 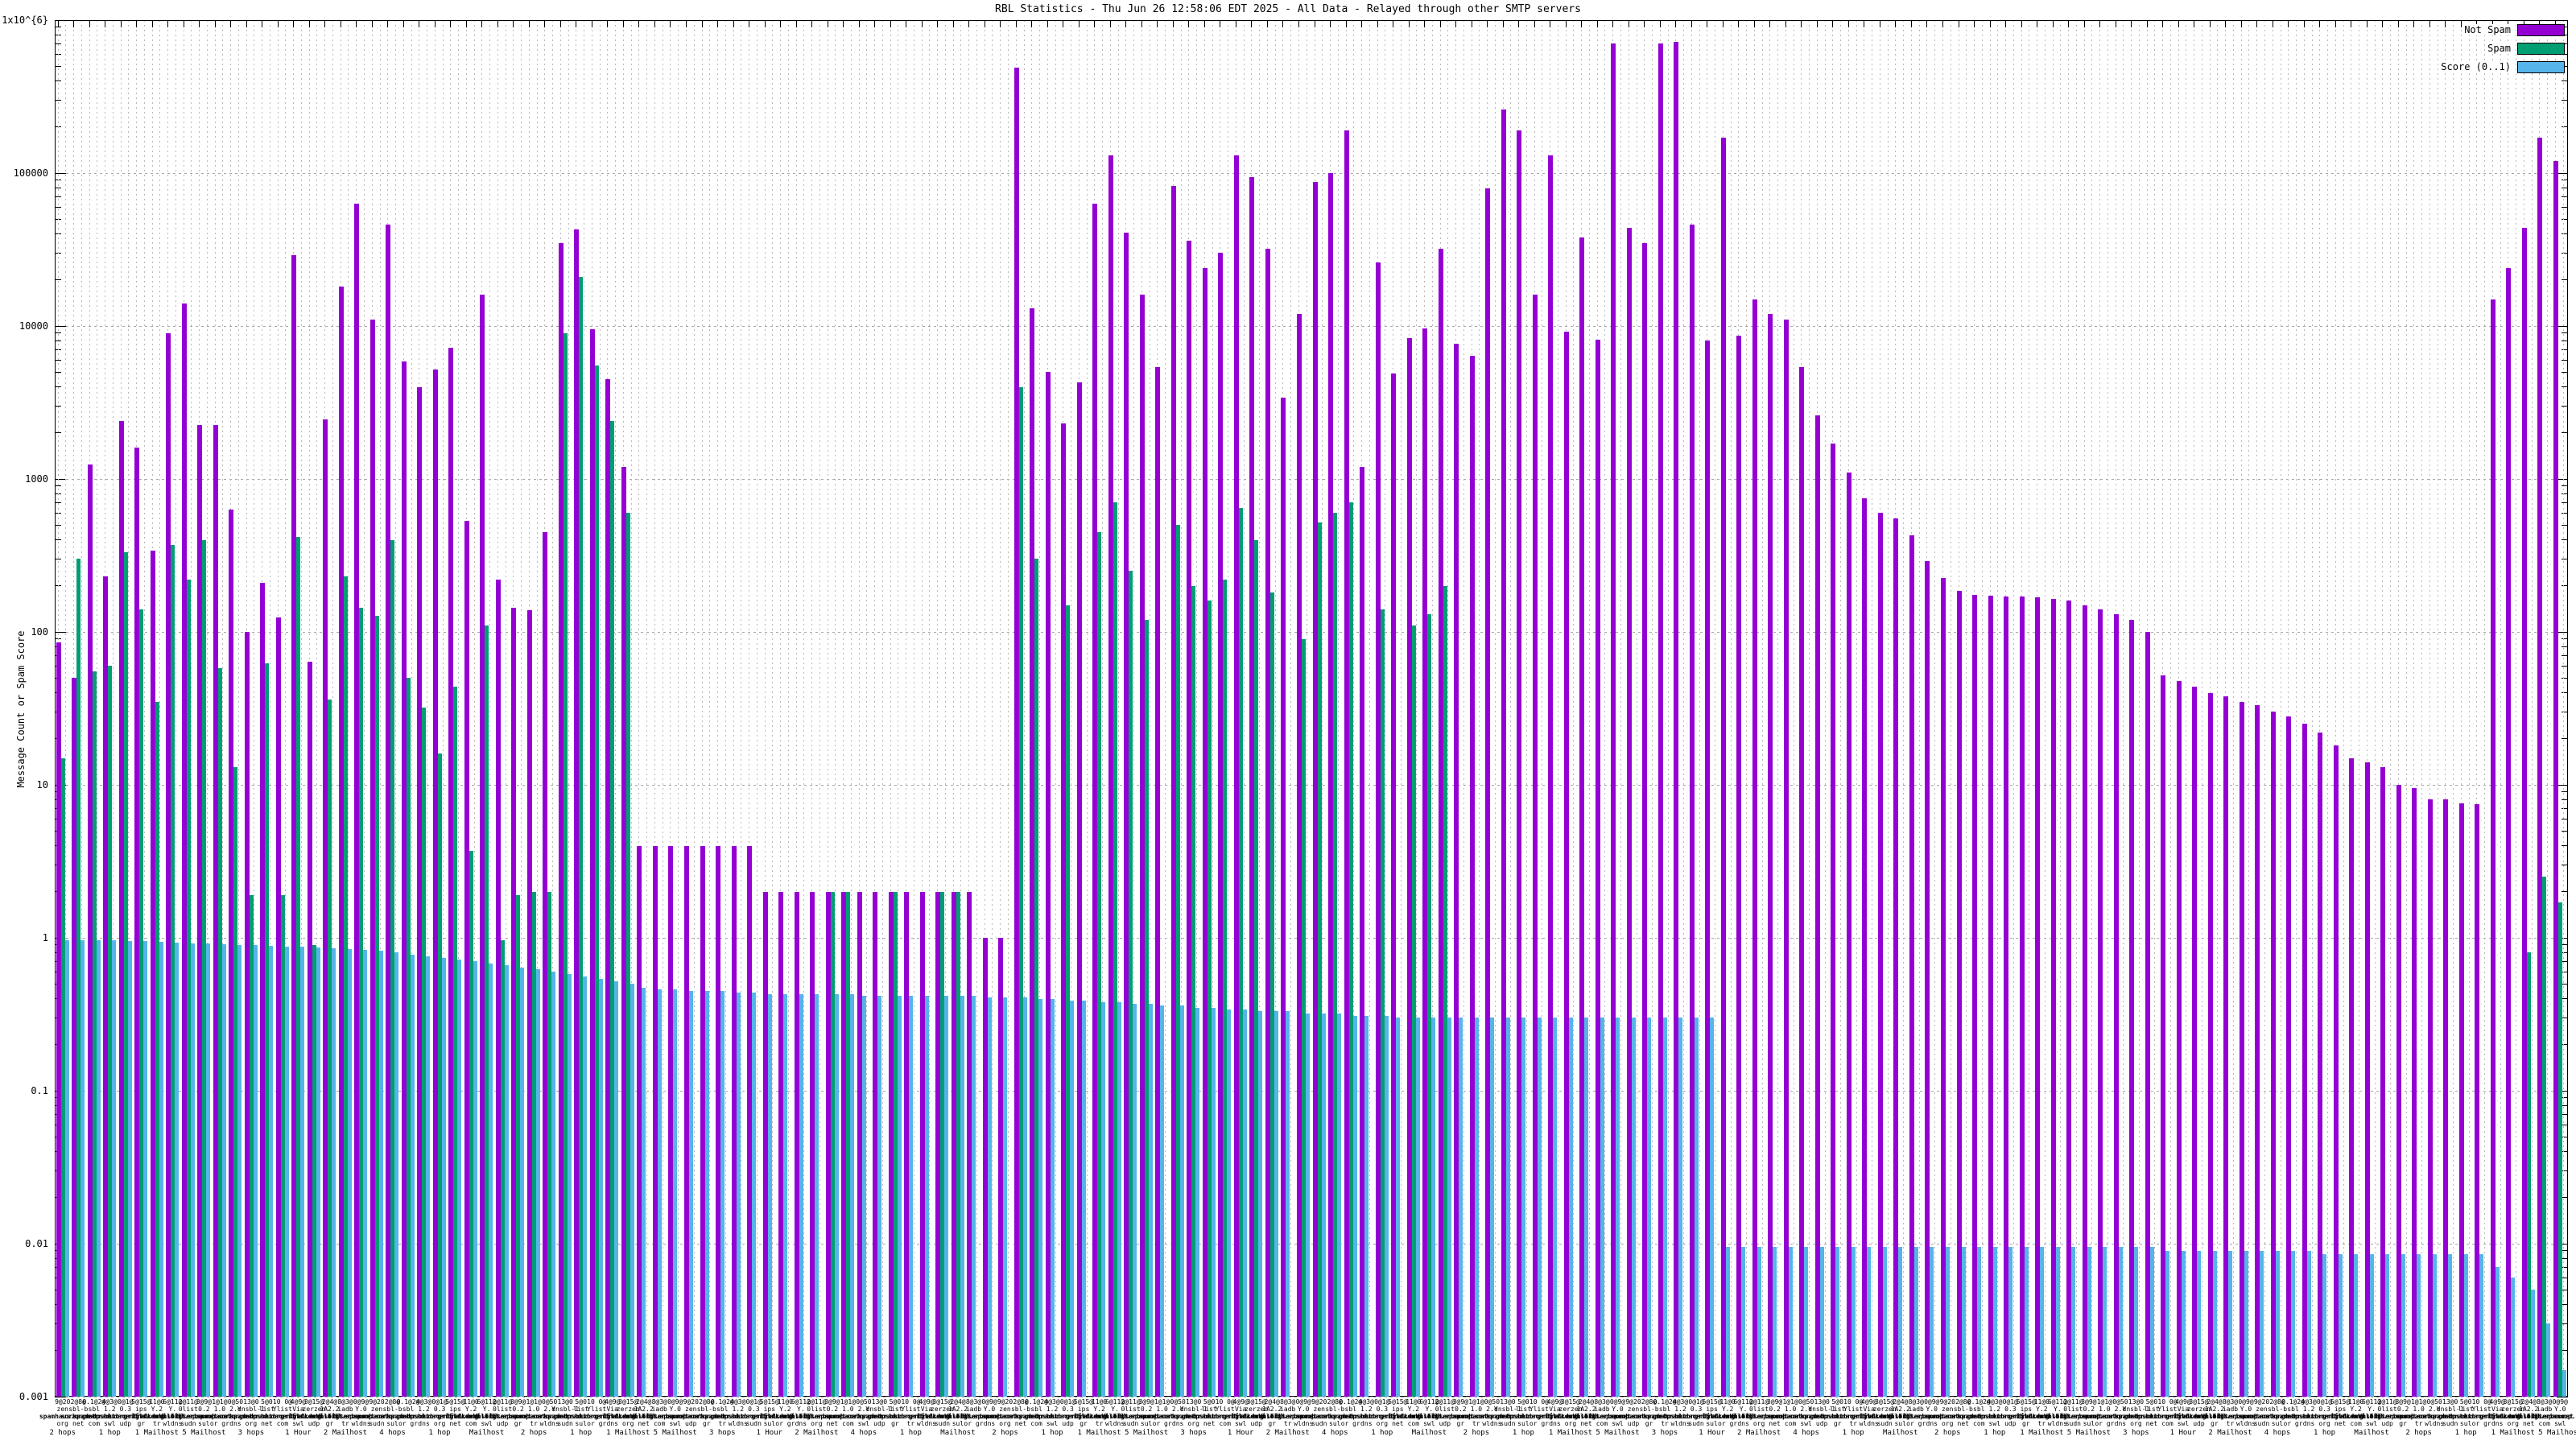 What do you see at coordinates (1507, 1409) in the screenshot?
I see `x-tick-label: dnsbl-1` at bounding box center [1507, 1409].